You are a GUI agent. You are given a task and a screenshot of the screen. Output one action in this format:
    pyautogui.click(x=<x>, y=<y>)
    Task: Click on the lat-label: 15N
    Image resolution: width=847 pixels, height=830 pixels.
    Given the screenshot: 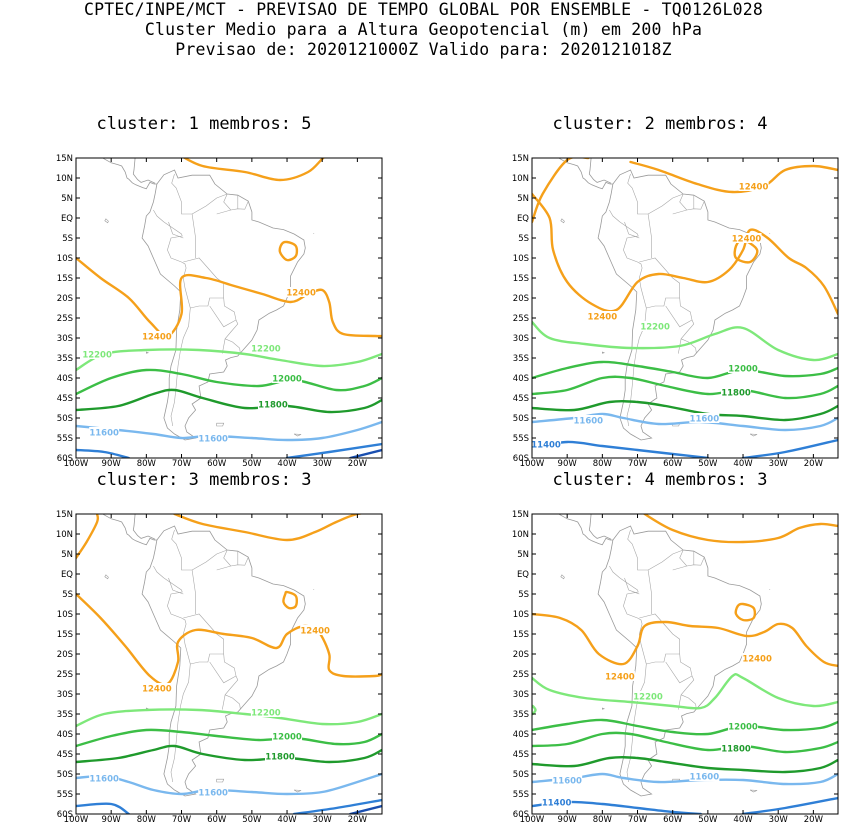 What is the action you would take?
    pyautogui.click(x=64, y=159)
    